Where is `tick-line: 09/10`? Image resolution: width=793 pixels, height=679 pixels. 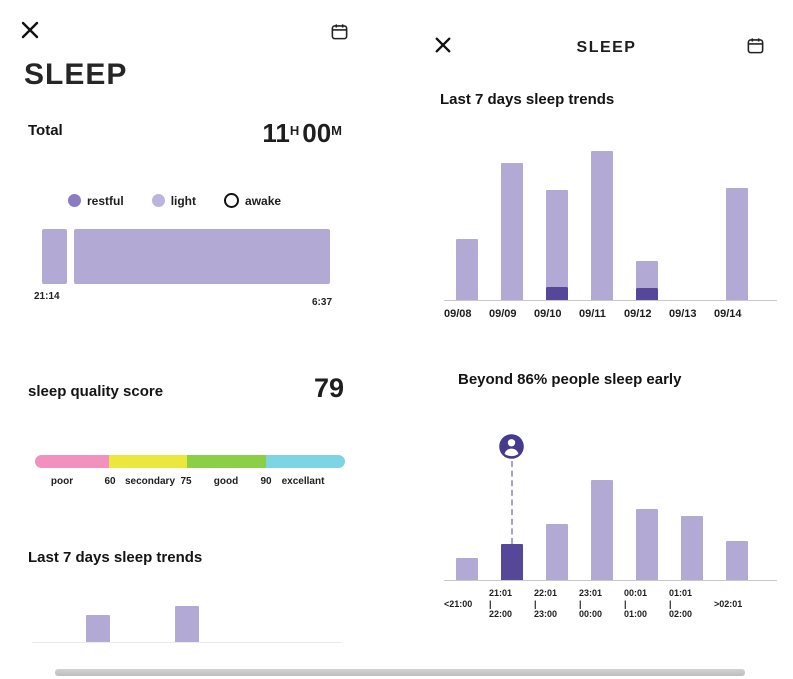 tick-line: 09/10 is located at coordinates (548, 314).